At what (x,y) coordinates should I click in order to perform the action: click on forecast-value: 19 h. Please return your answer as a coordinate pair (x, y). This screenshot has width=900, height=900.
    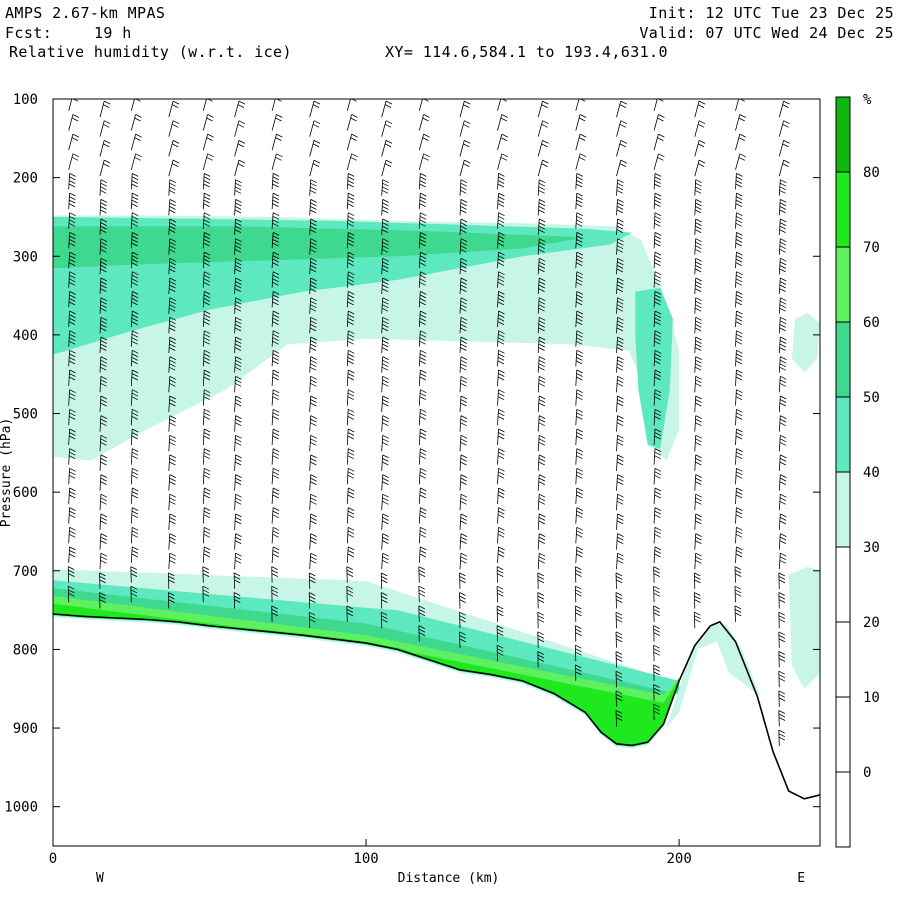
    Looking at the image, I should click on (113, 33).